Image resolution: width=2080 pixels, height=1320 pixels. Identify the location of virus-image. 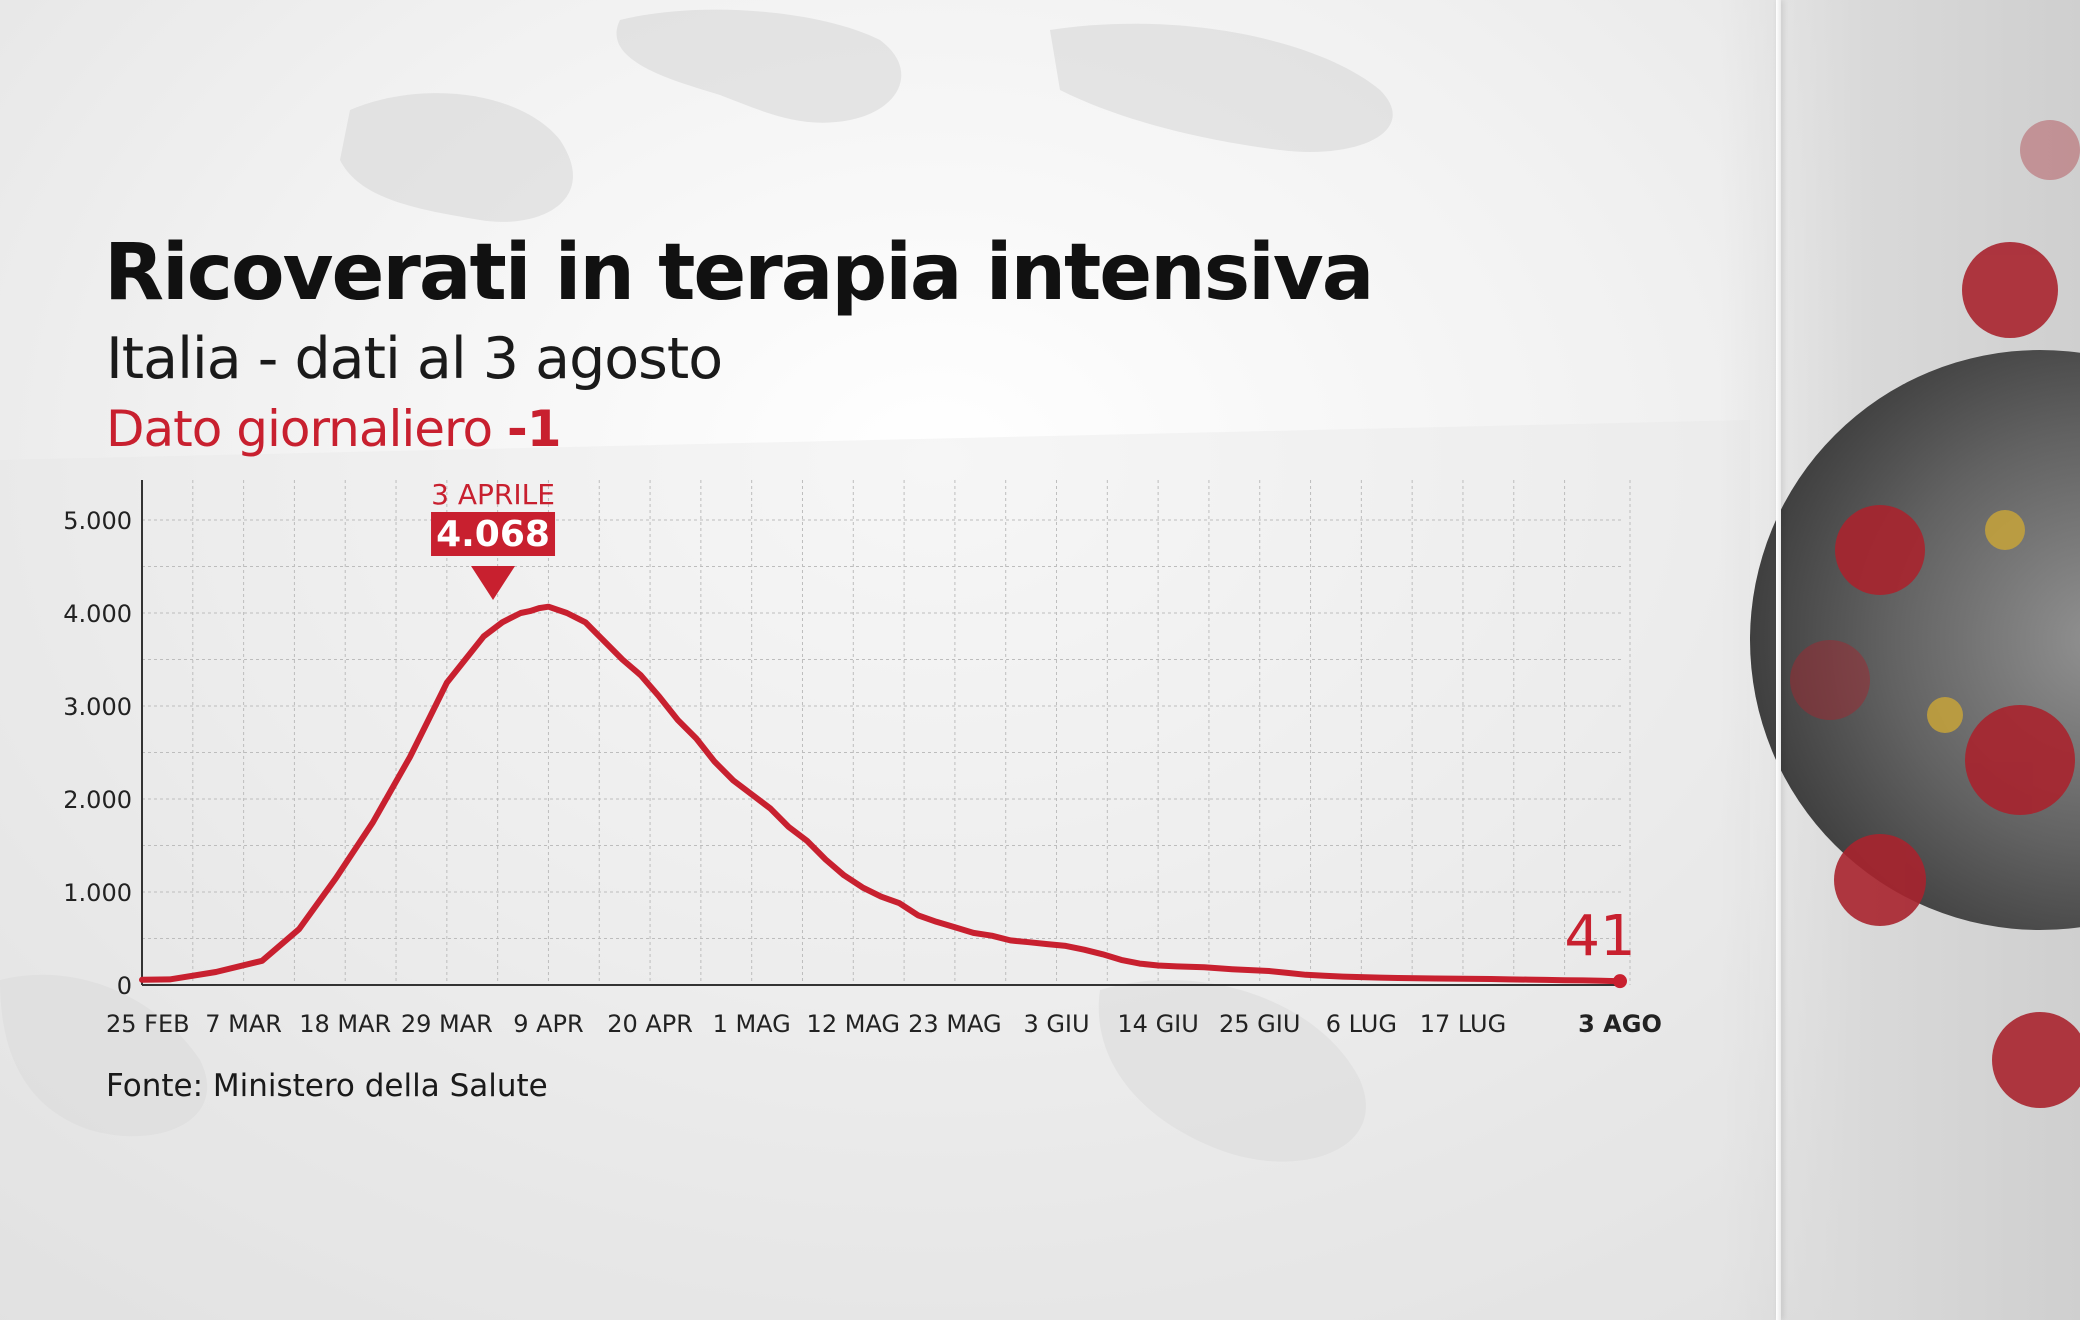
(1915, 614).